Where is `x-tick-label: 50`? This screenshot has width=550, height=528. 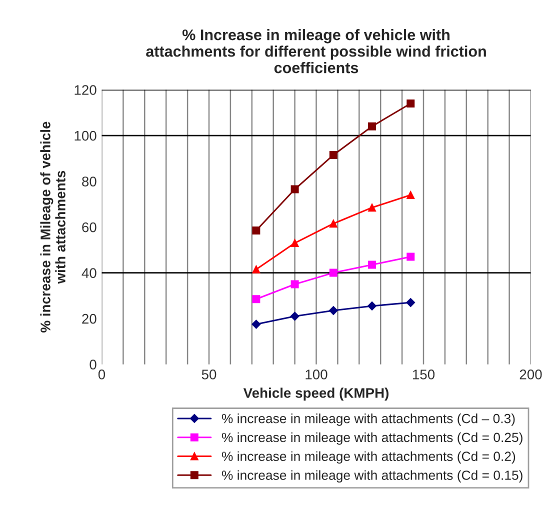
x-tick-label: 50 is located at coordinates (209, 375).